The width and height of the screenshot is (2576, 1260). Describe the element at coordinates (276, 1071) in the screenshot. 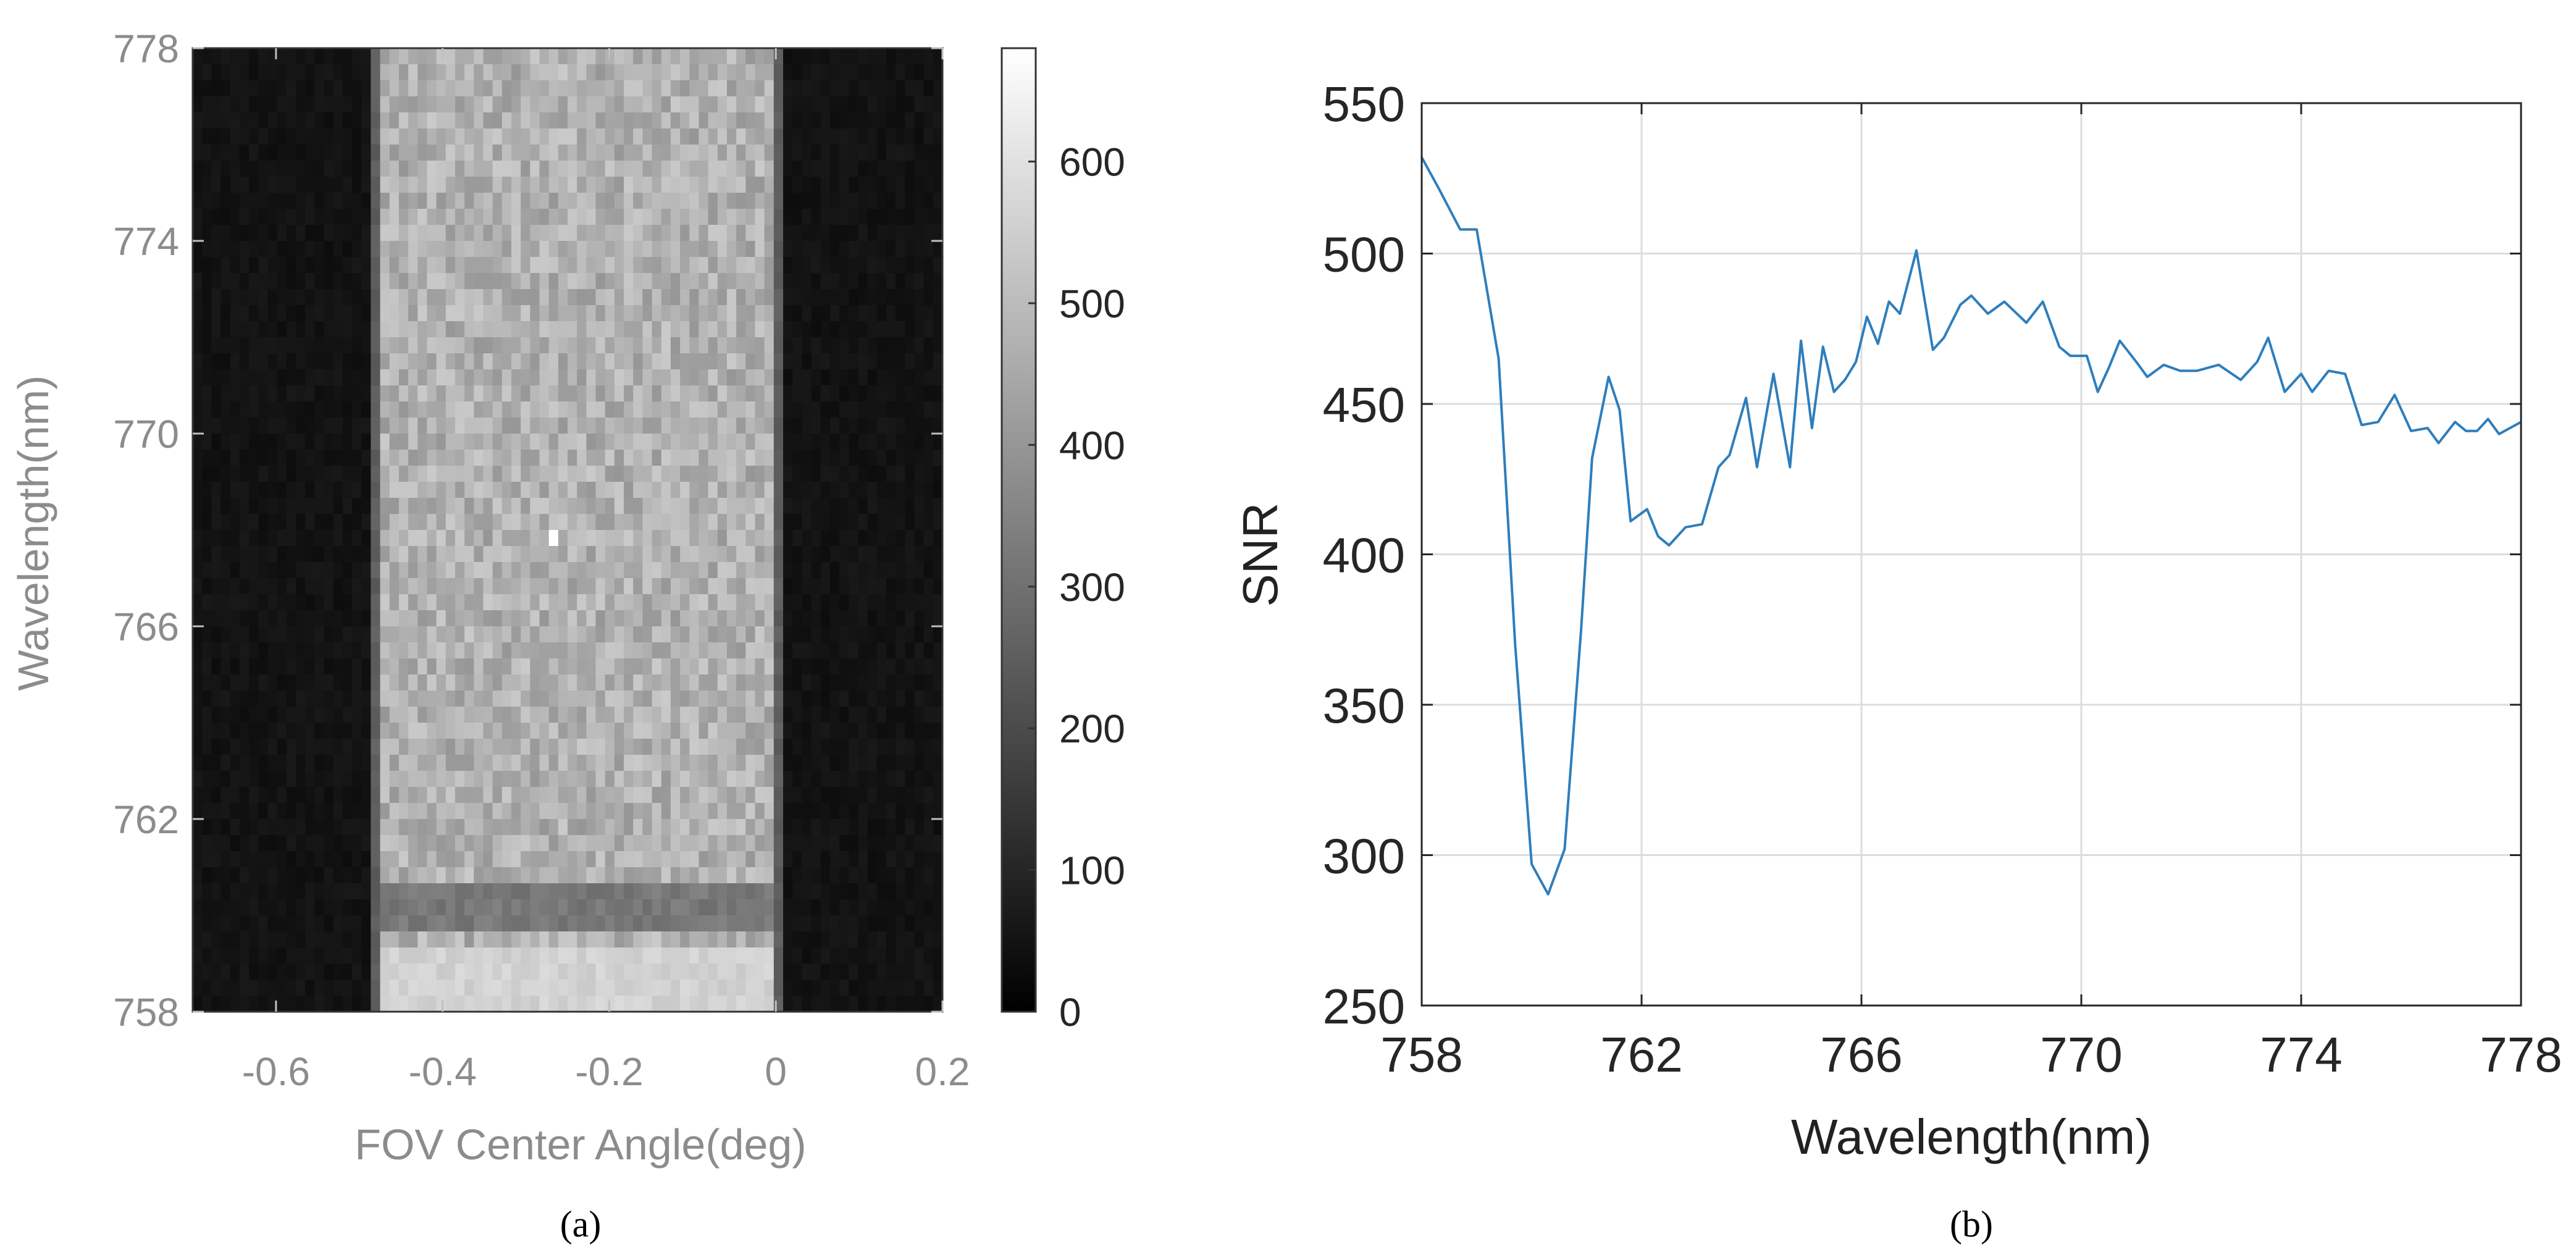

I see `heatmap-x-tick-label: -0.6` at that location.